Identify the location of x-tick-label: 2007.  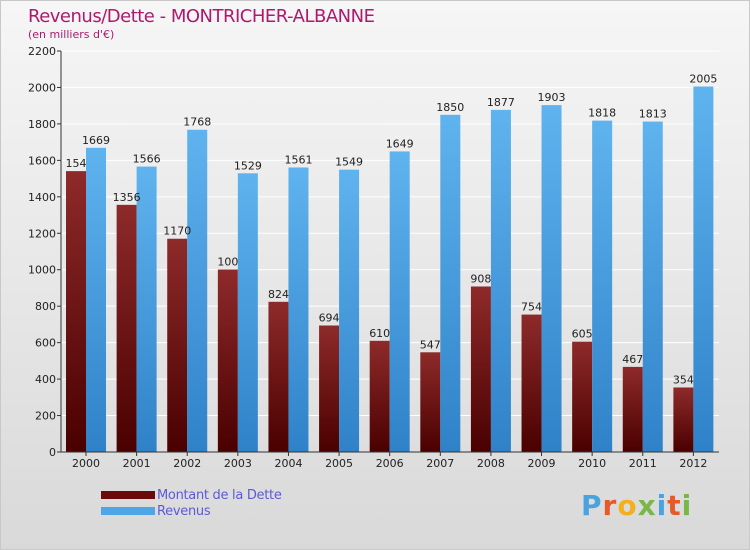
(440, 463).